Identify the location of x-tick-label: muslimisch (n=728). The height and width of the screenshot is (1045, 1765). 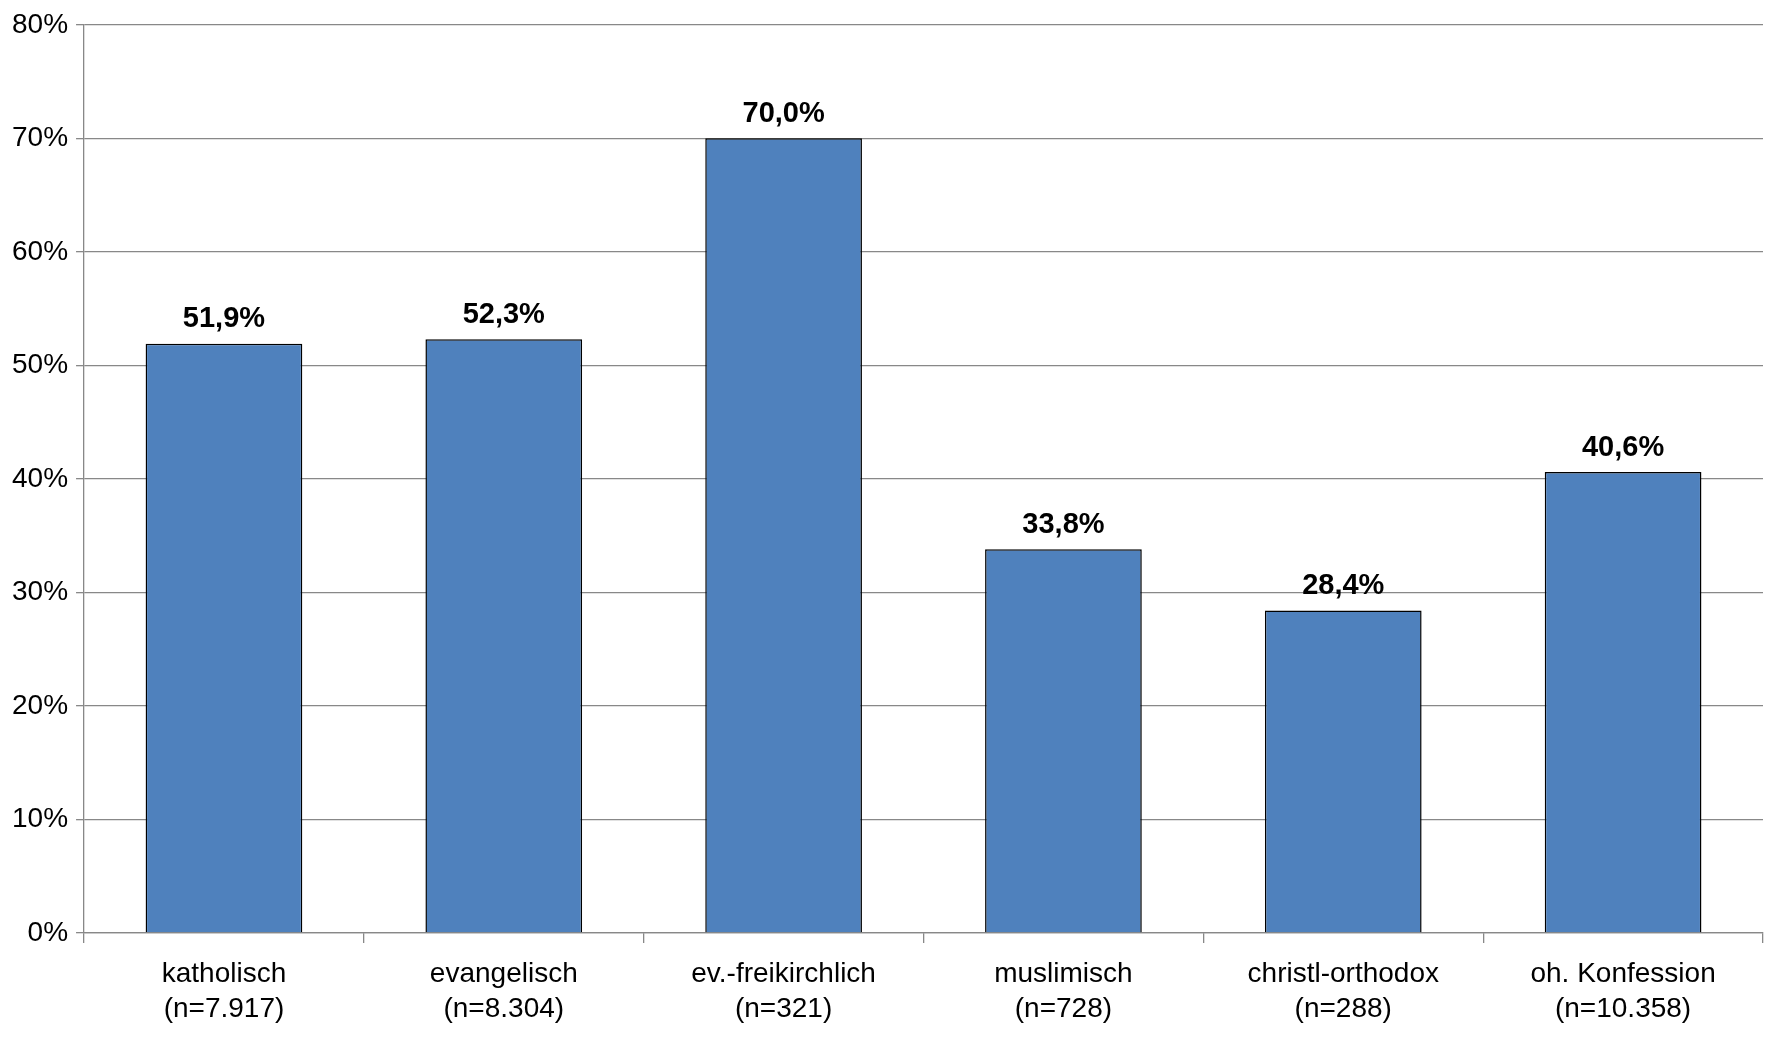
(1063, 990).